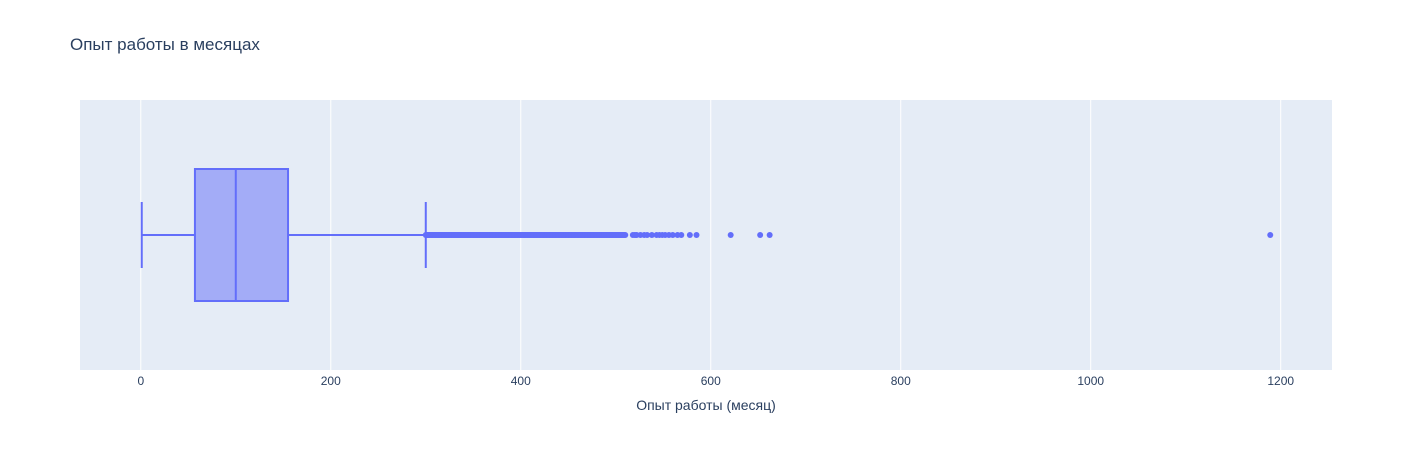 Image resolution: width=1412 pixels, height=455 pixels. I want to click on x-tick-label: 1200, so click(1280, 381).